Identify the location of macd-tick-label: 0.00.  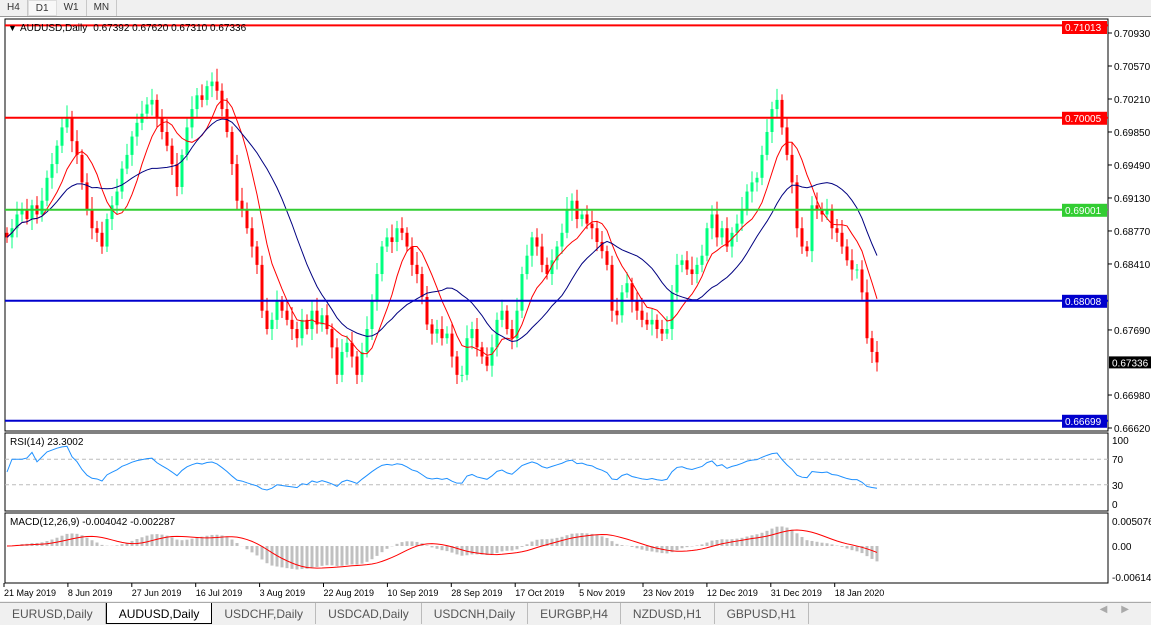
(1122, 547).